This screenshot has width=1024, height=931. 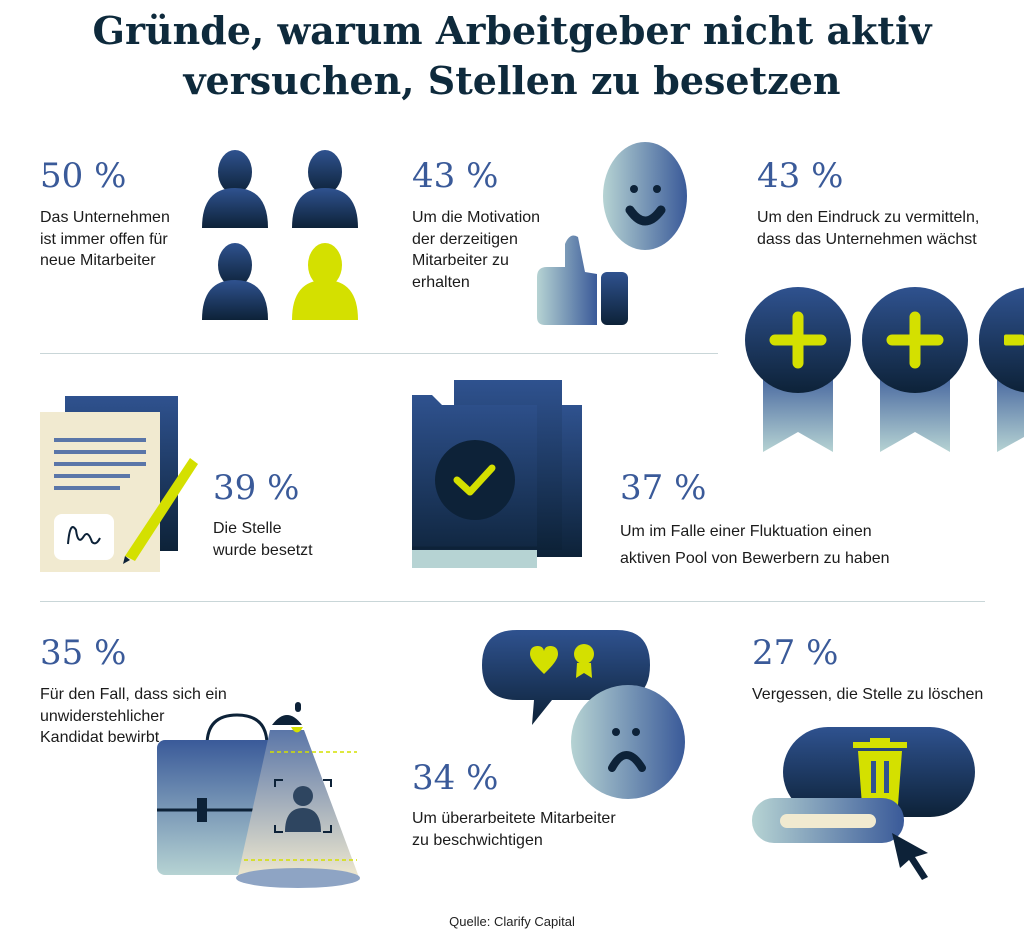 I want to click on text-line: unwiderstehlicher, so click(x=102, y=716).